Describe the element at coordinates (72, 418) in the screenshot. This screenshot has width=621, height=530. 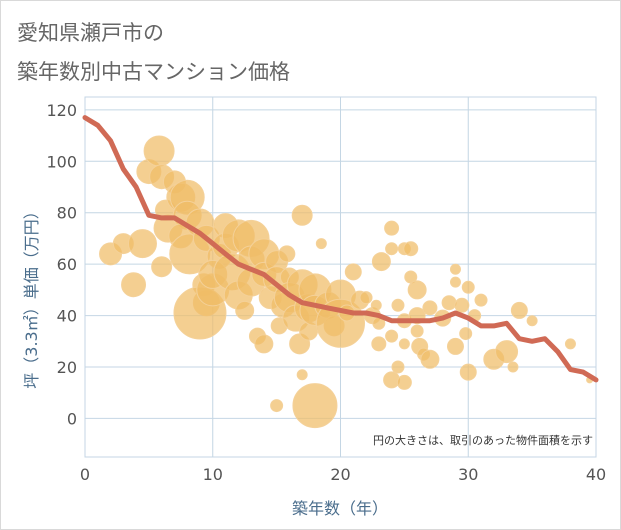
I see `y-tick-label: 0` at that location.